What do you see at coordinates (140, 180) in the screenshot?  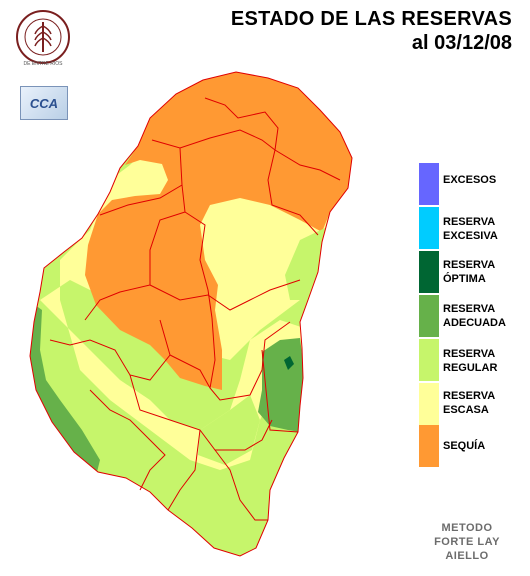 I see `zone-escasa-north` at bounding box center [140, 180].